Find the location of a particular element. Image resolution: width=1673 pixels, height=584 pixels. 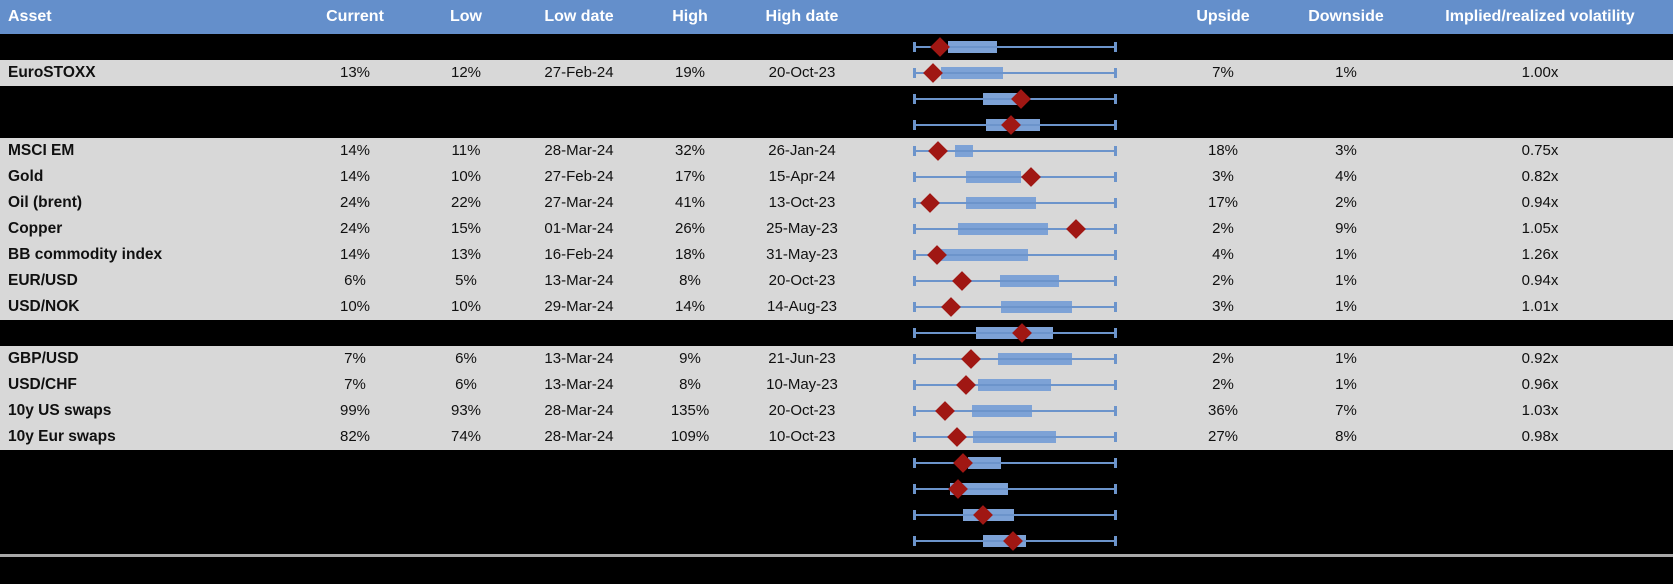

upside-cell: 7% is located at coordinates (1223, 72).